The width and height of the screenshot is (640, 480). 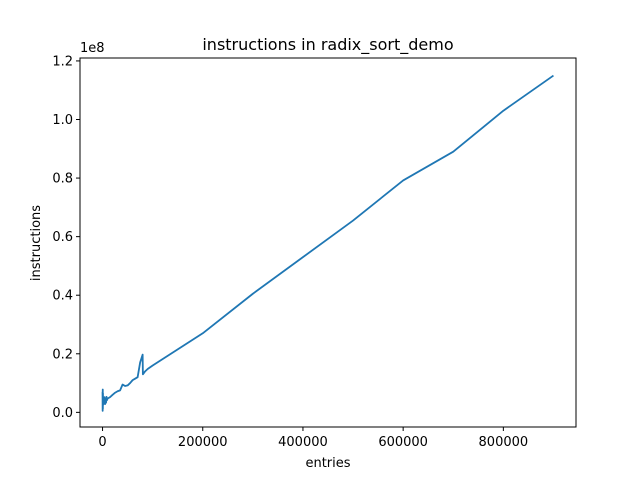 I want to click on y-offset-label: 1e8, so click(x=92, y=48).